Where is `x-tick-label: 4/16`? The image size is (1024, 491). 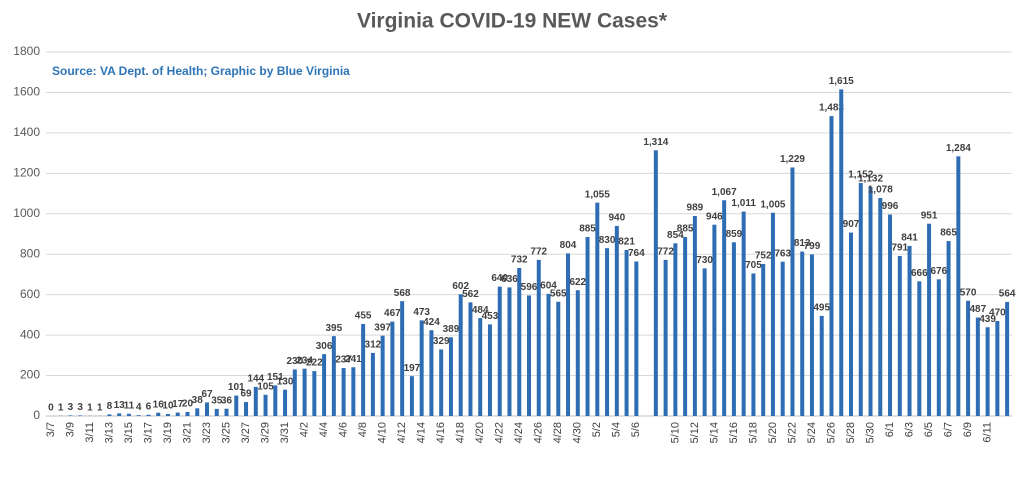
x-tick-label: 4/16 is located at coordinates (441, 432).